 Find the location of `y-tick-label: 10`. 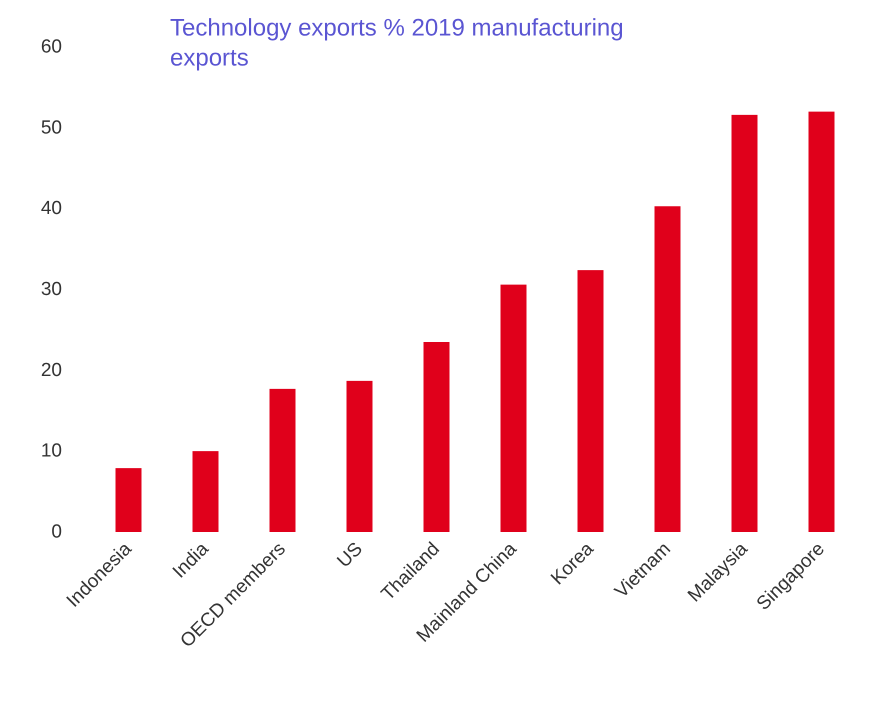

y-tick-label: 10 is located at coordinates (51, 451).